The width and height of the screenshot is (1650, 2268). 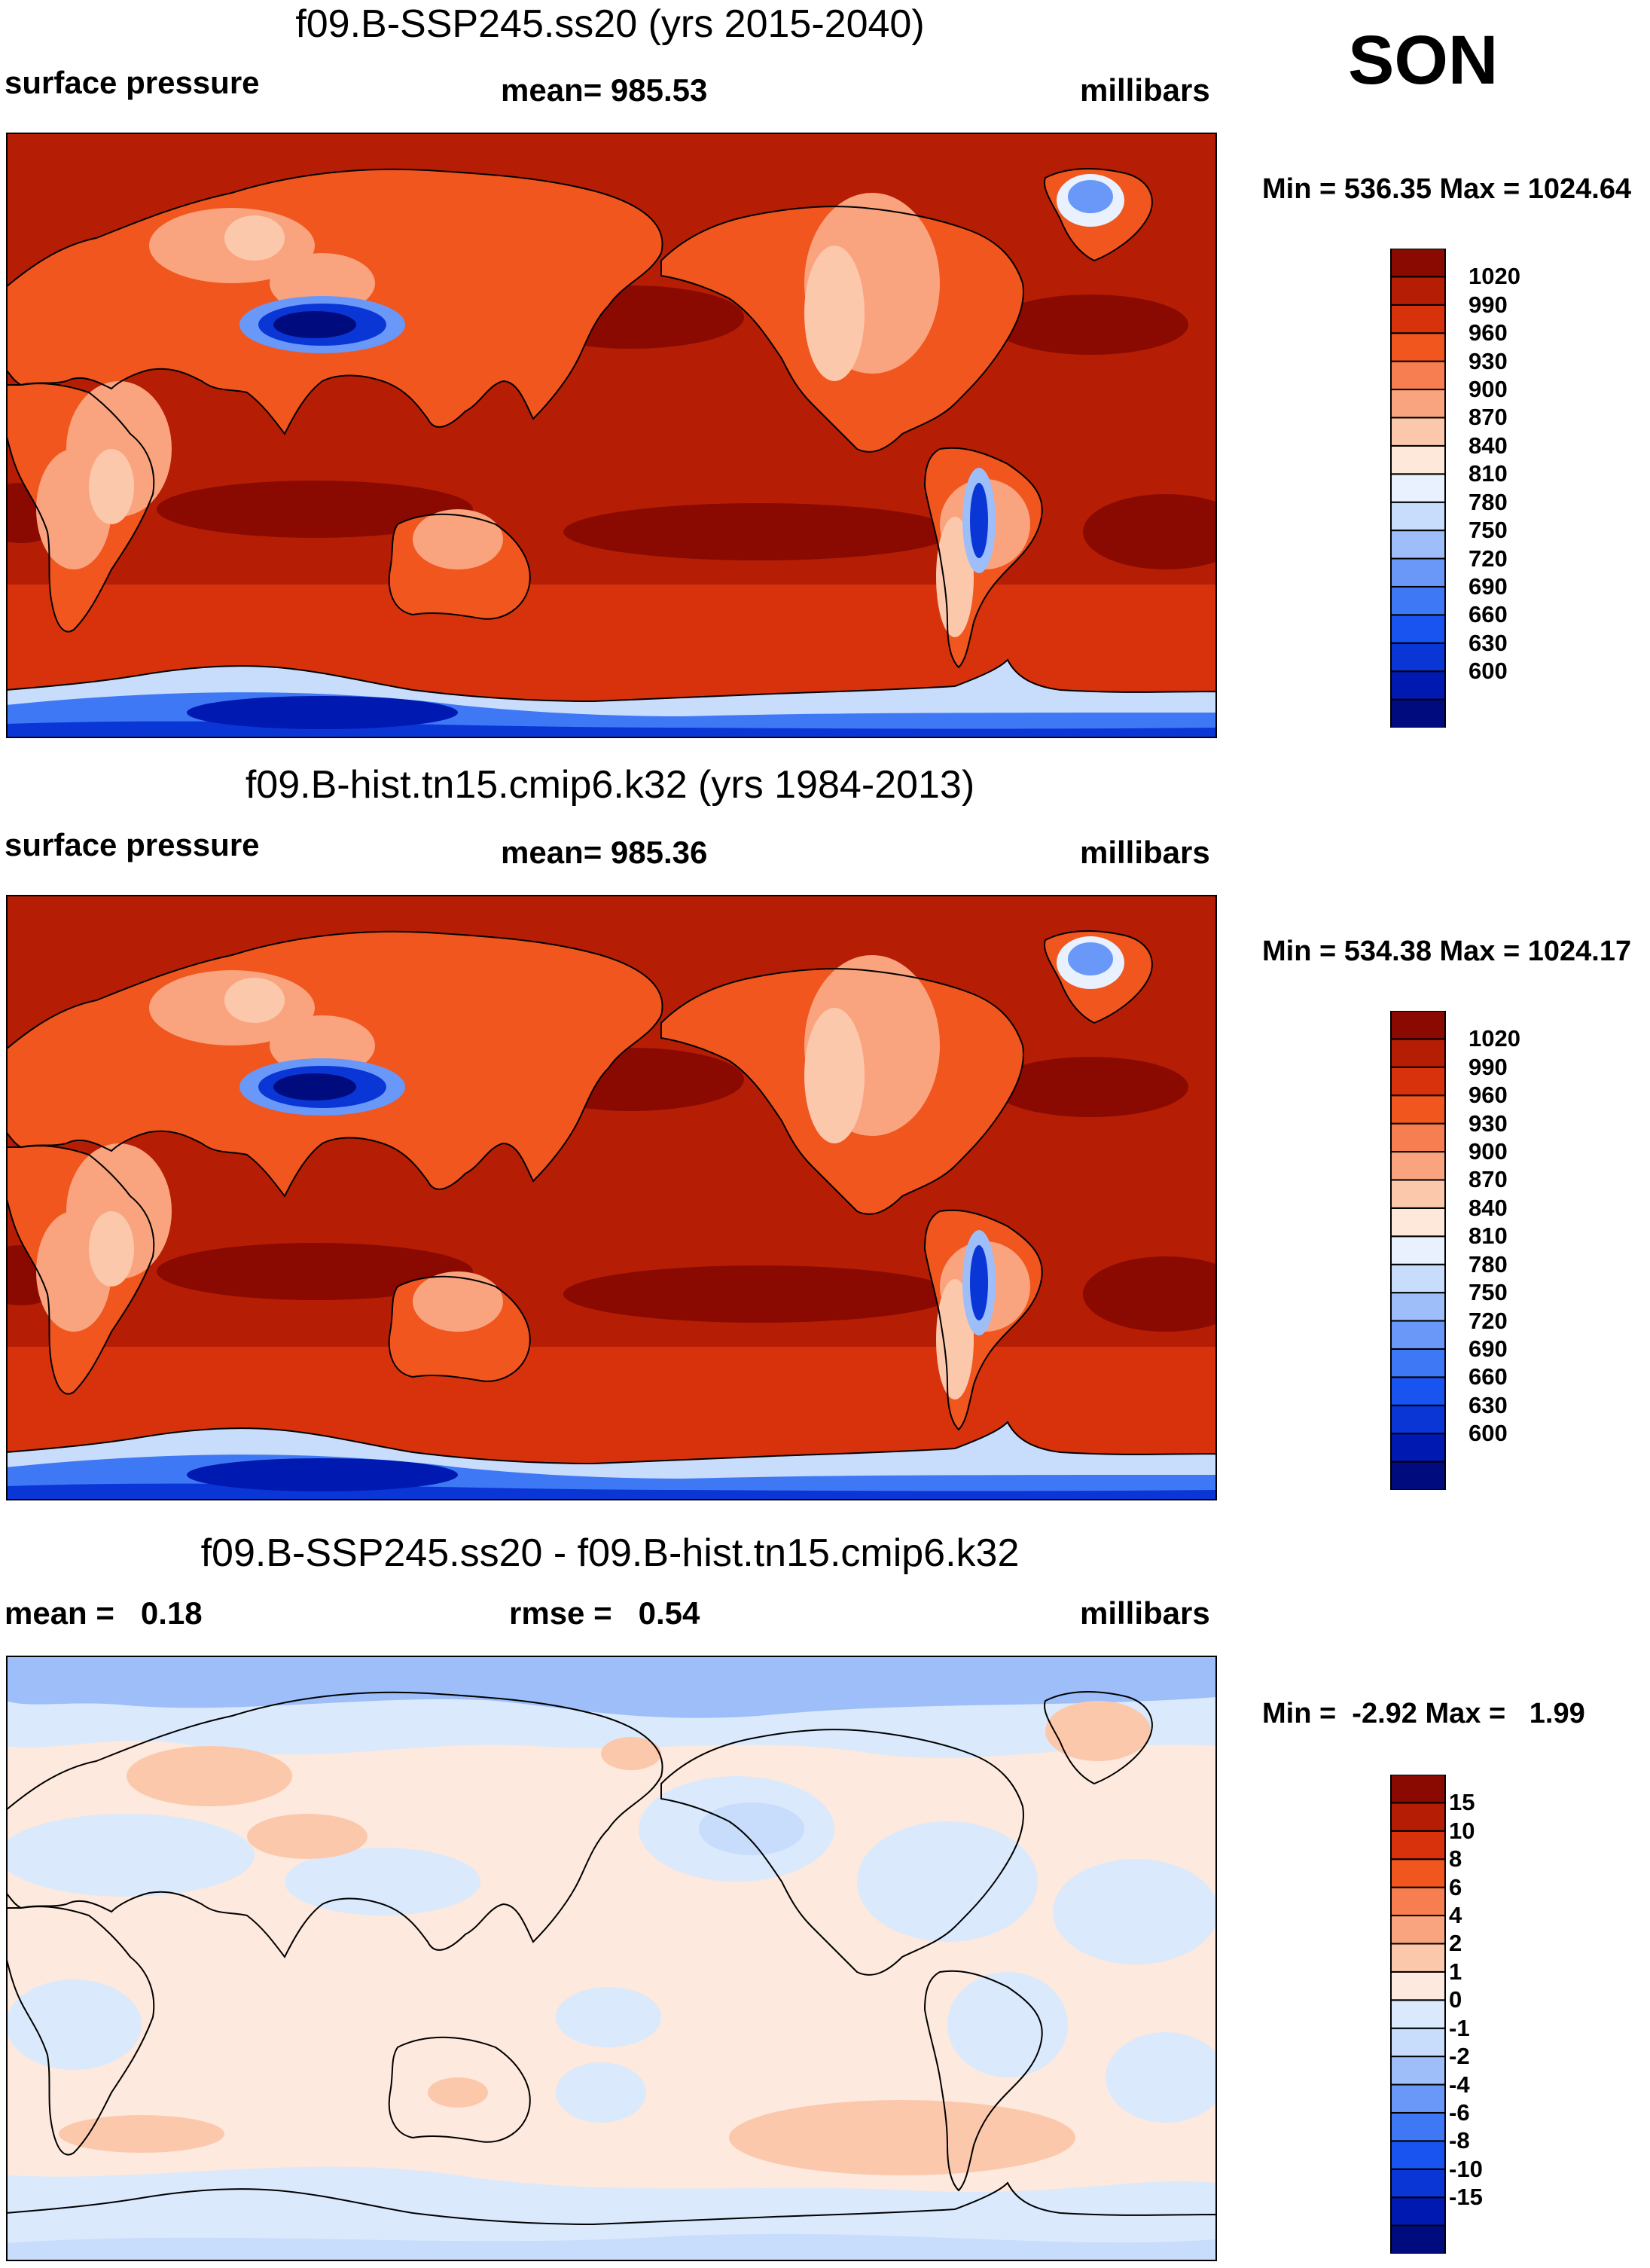 I want to click on panel-1-colorbar, so click(x=1418, y=489).